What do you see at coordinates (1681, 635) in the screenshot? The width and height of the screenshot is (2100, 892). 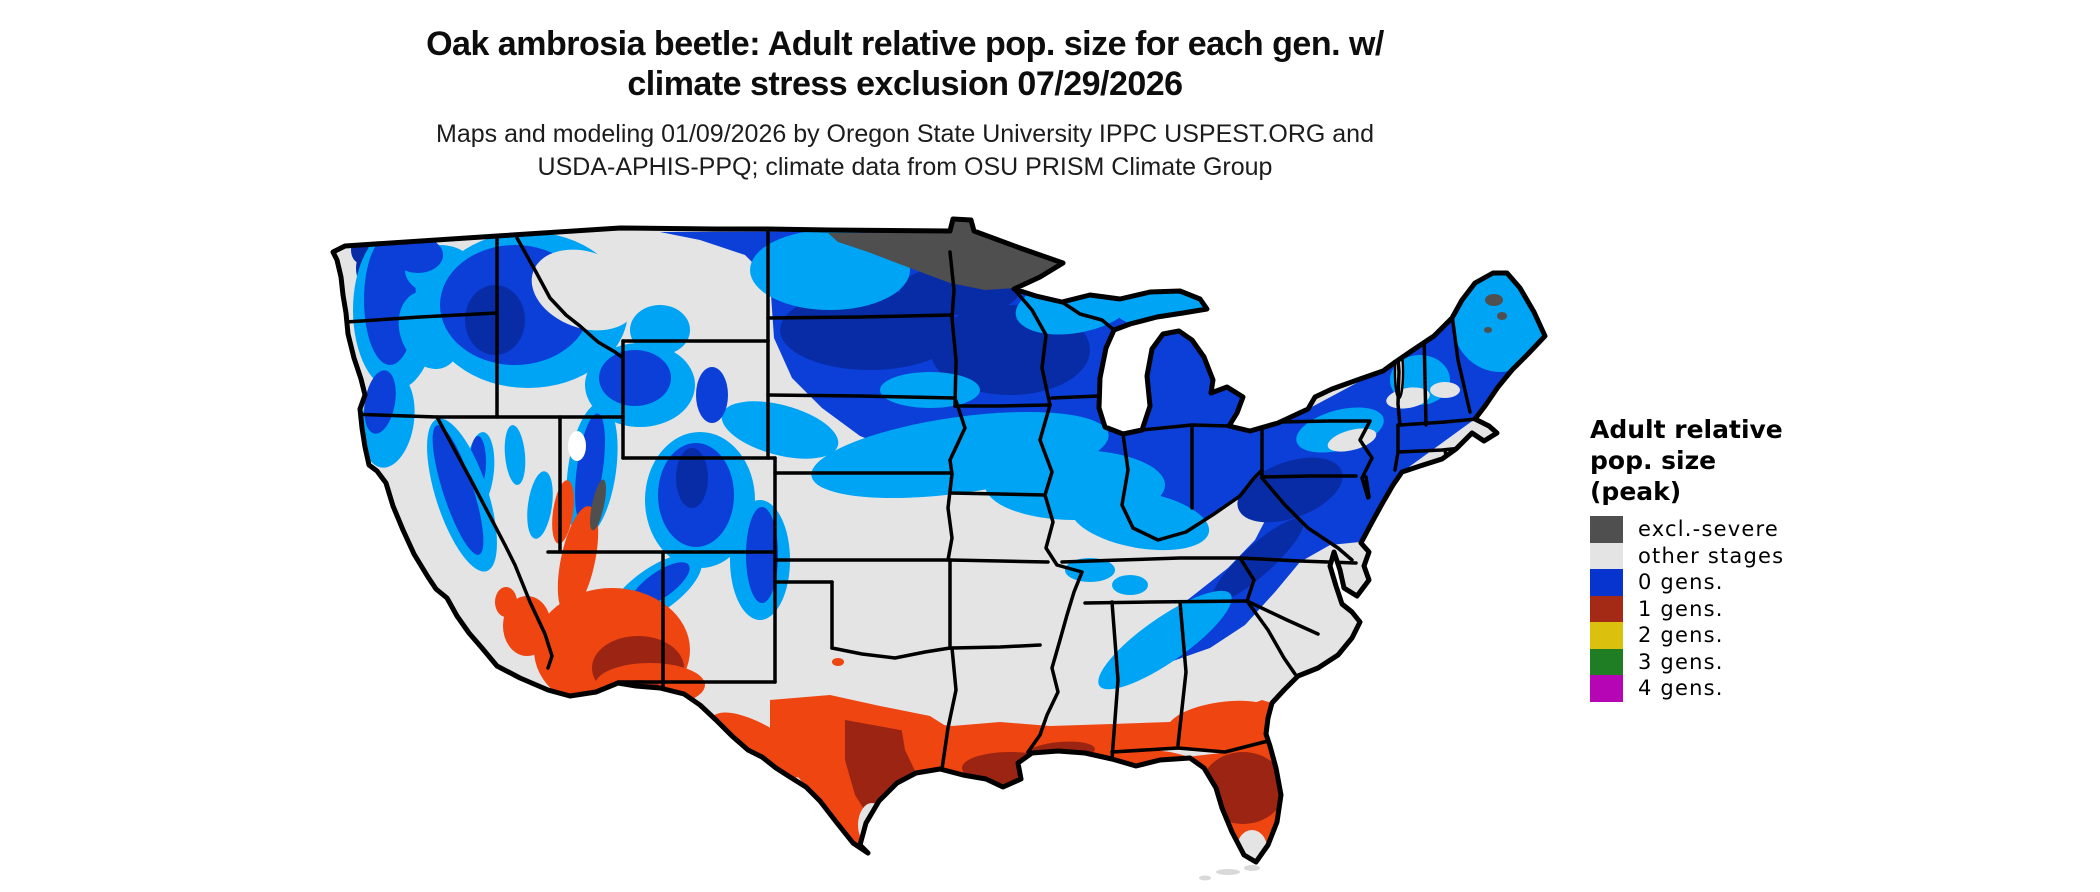 I see `legend-item-label: 2 gens.` at bounding box center [1681, 635].